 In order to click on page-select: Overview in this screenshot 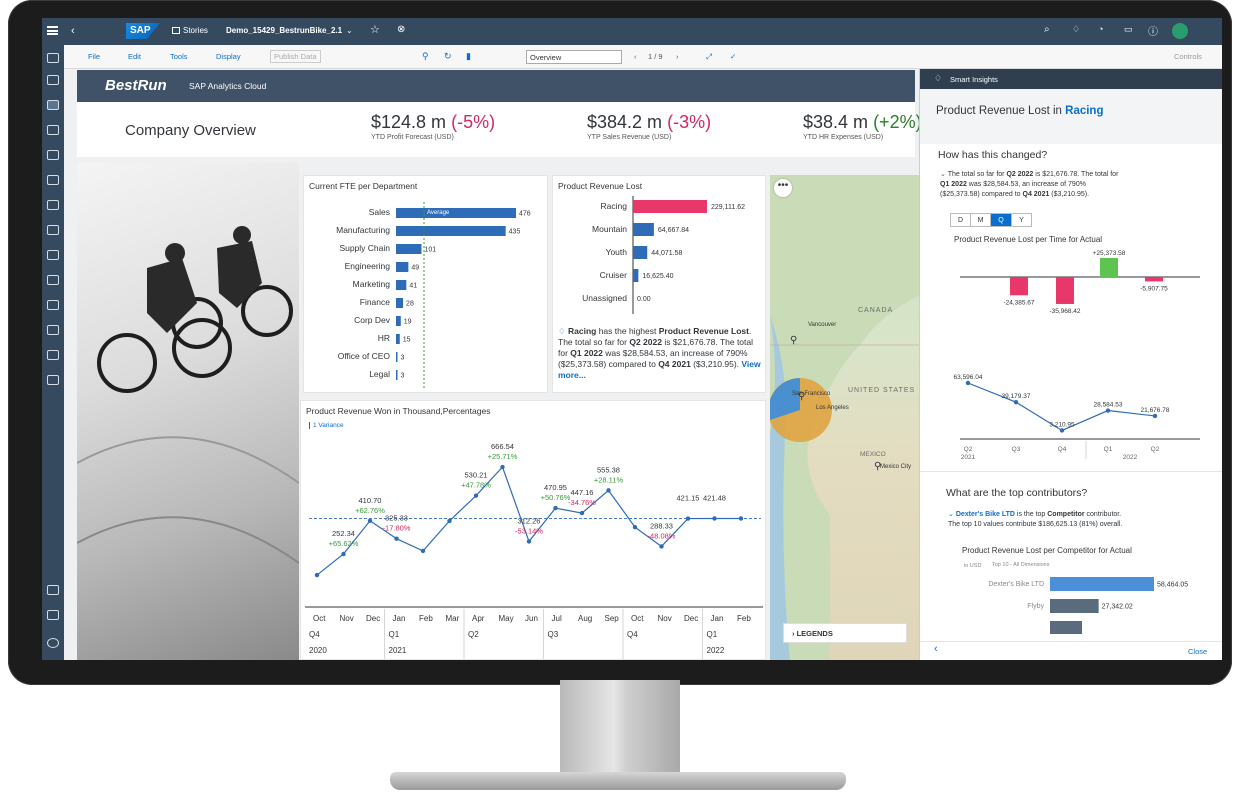, I will do `click(574, 57)`.